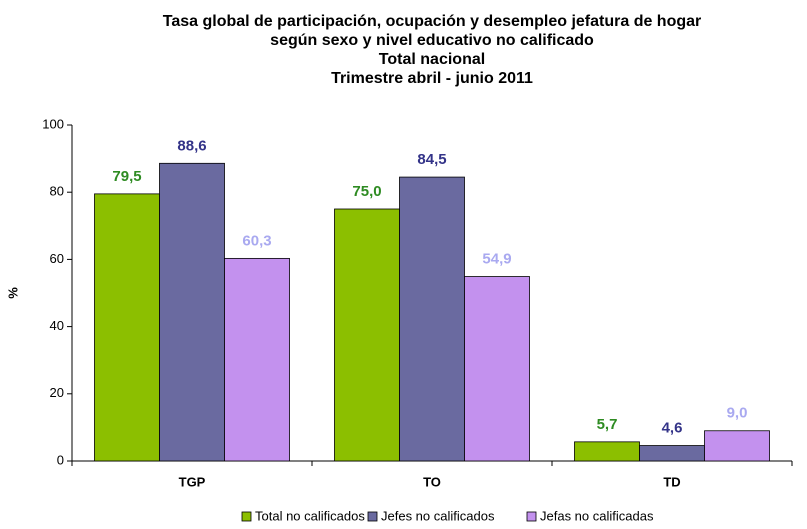  Describe the element at coordinates (57, 325) in the screenshot. I see `y-tick-label: 40` at that location.